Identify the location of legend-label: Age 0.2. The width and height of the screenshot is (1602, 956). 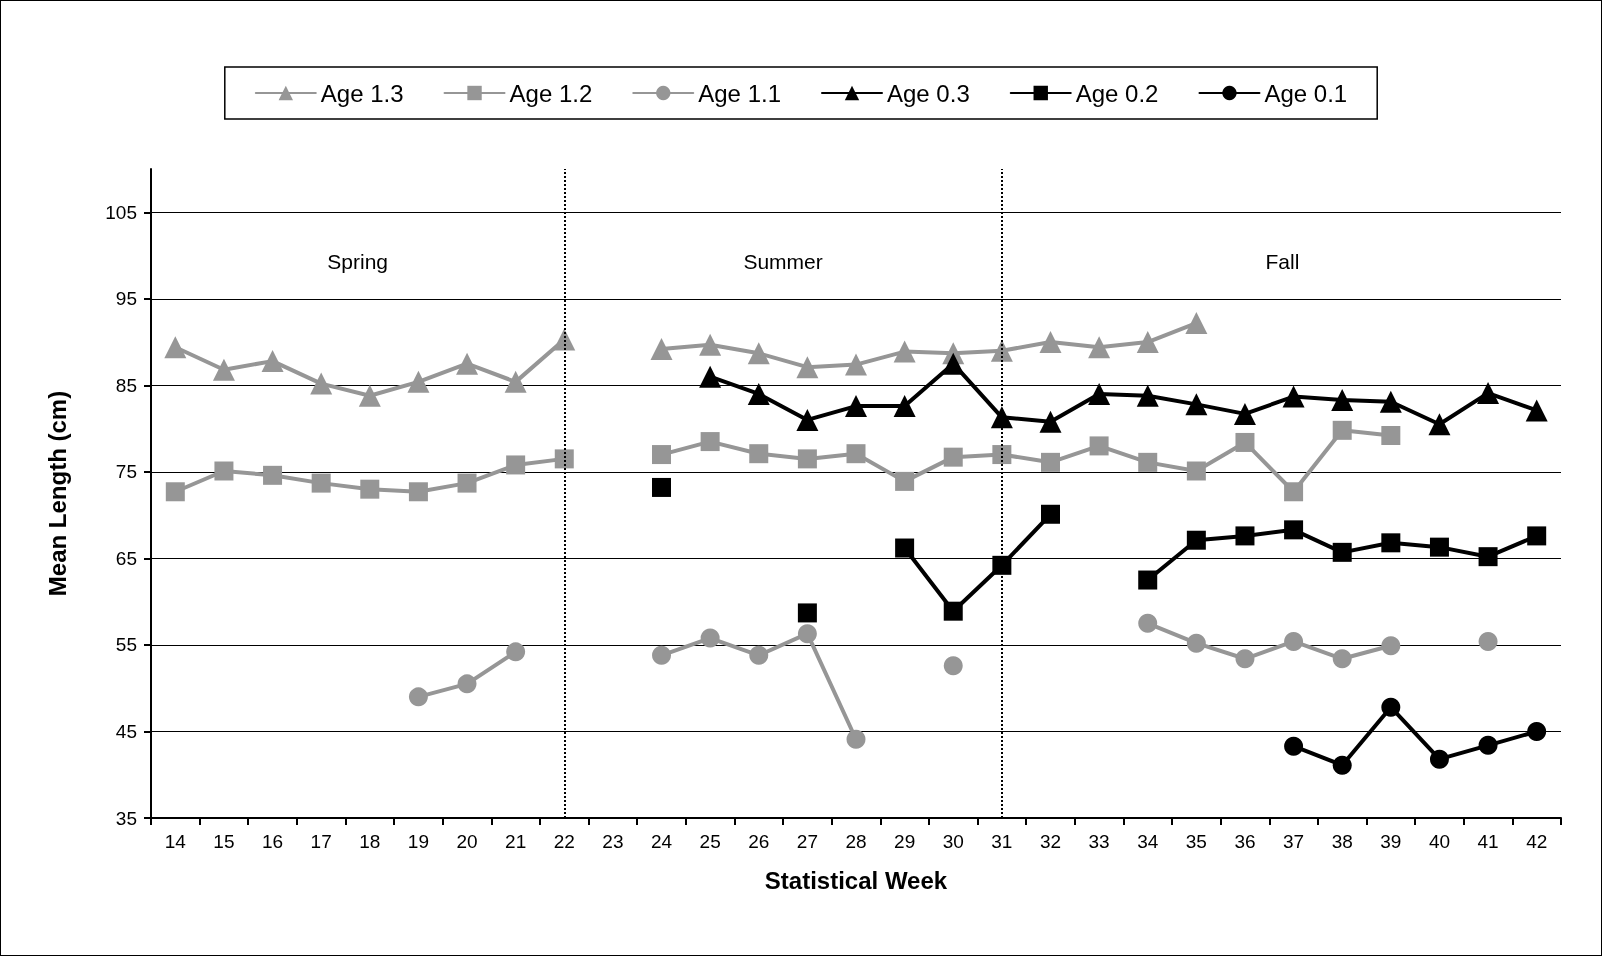
(1117, 93).